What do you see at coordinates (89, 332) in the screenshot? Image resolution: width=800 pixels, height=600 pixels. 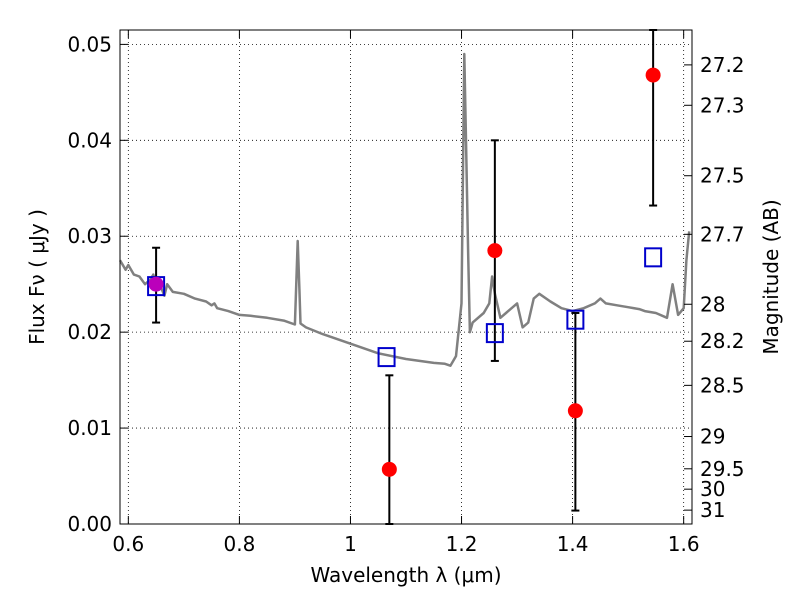 I see `y-tick-label: 0.02` at bounding box center [89, 332].